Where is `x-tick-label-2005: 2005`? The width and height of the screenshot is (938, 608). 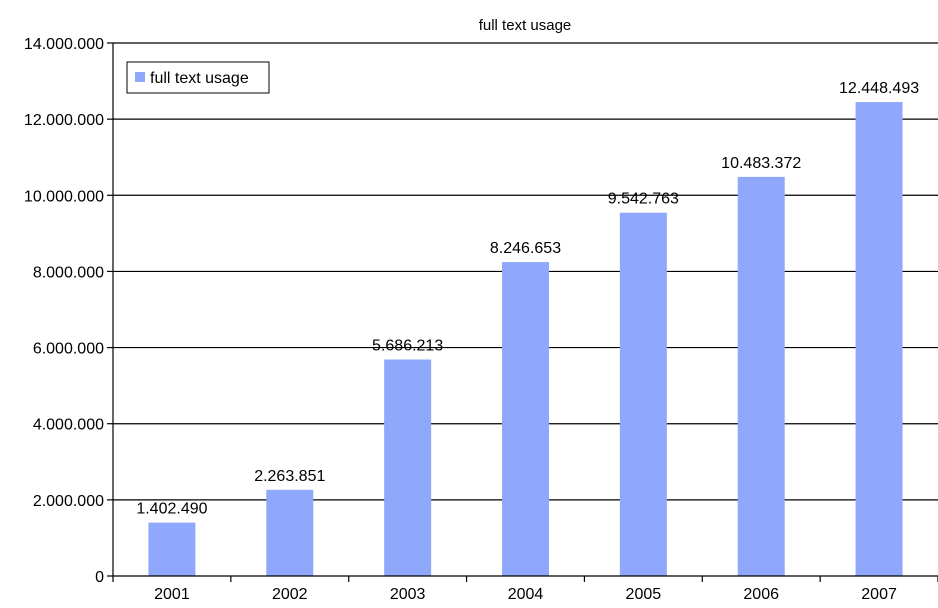
x-tick-label-2005: 2005 is located at coordinates (644, 594).